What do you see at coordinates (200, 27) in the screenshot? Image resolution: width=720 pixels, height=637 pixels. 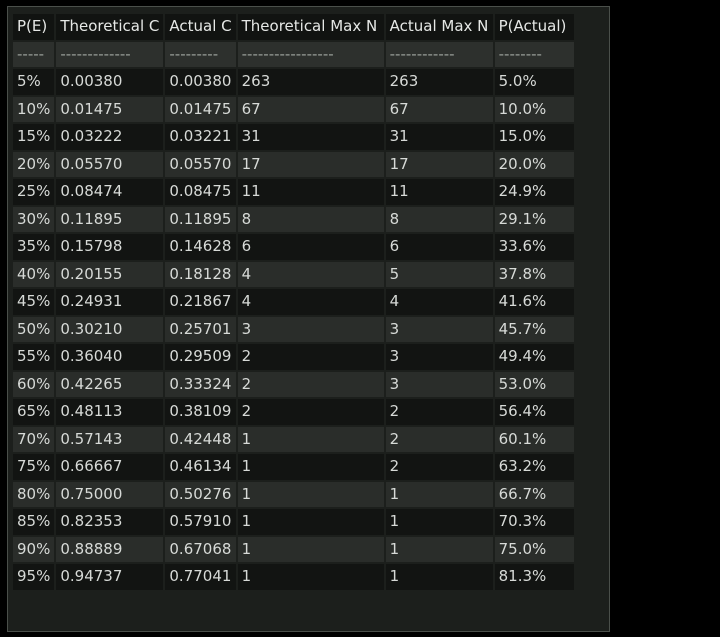 I see `header-actual-c: Actual C` at bounding box center [200, 27].